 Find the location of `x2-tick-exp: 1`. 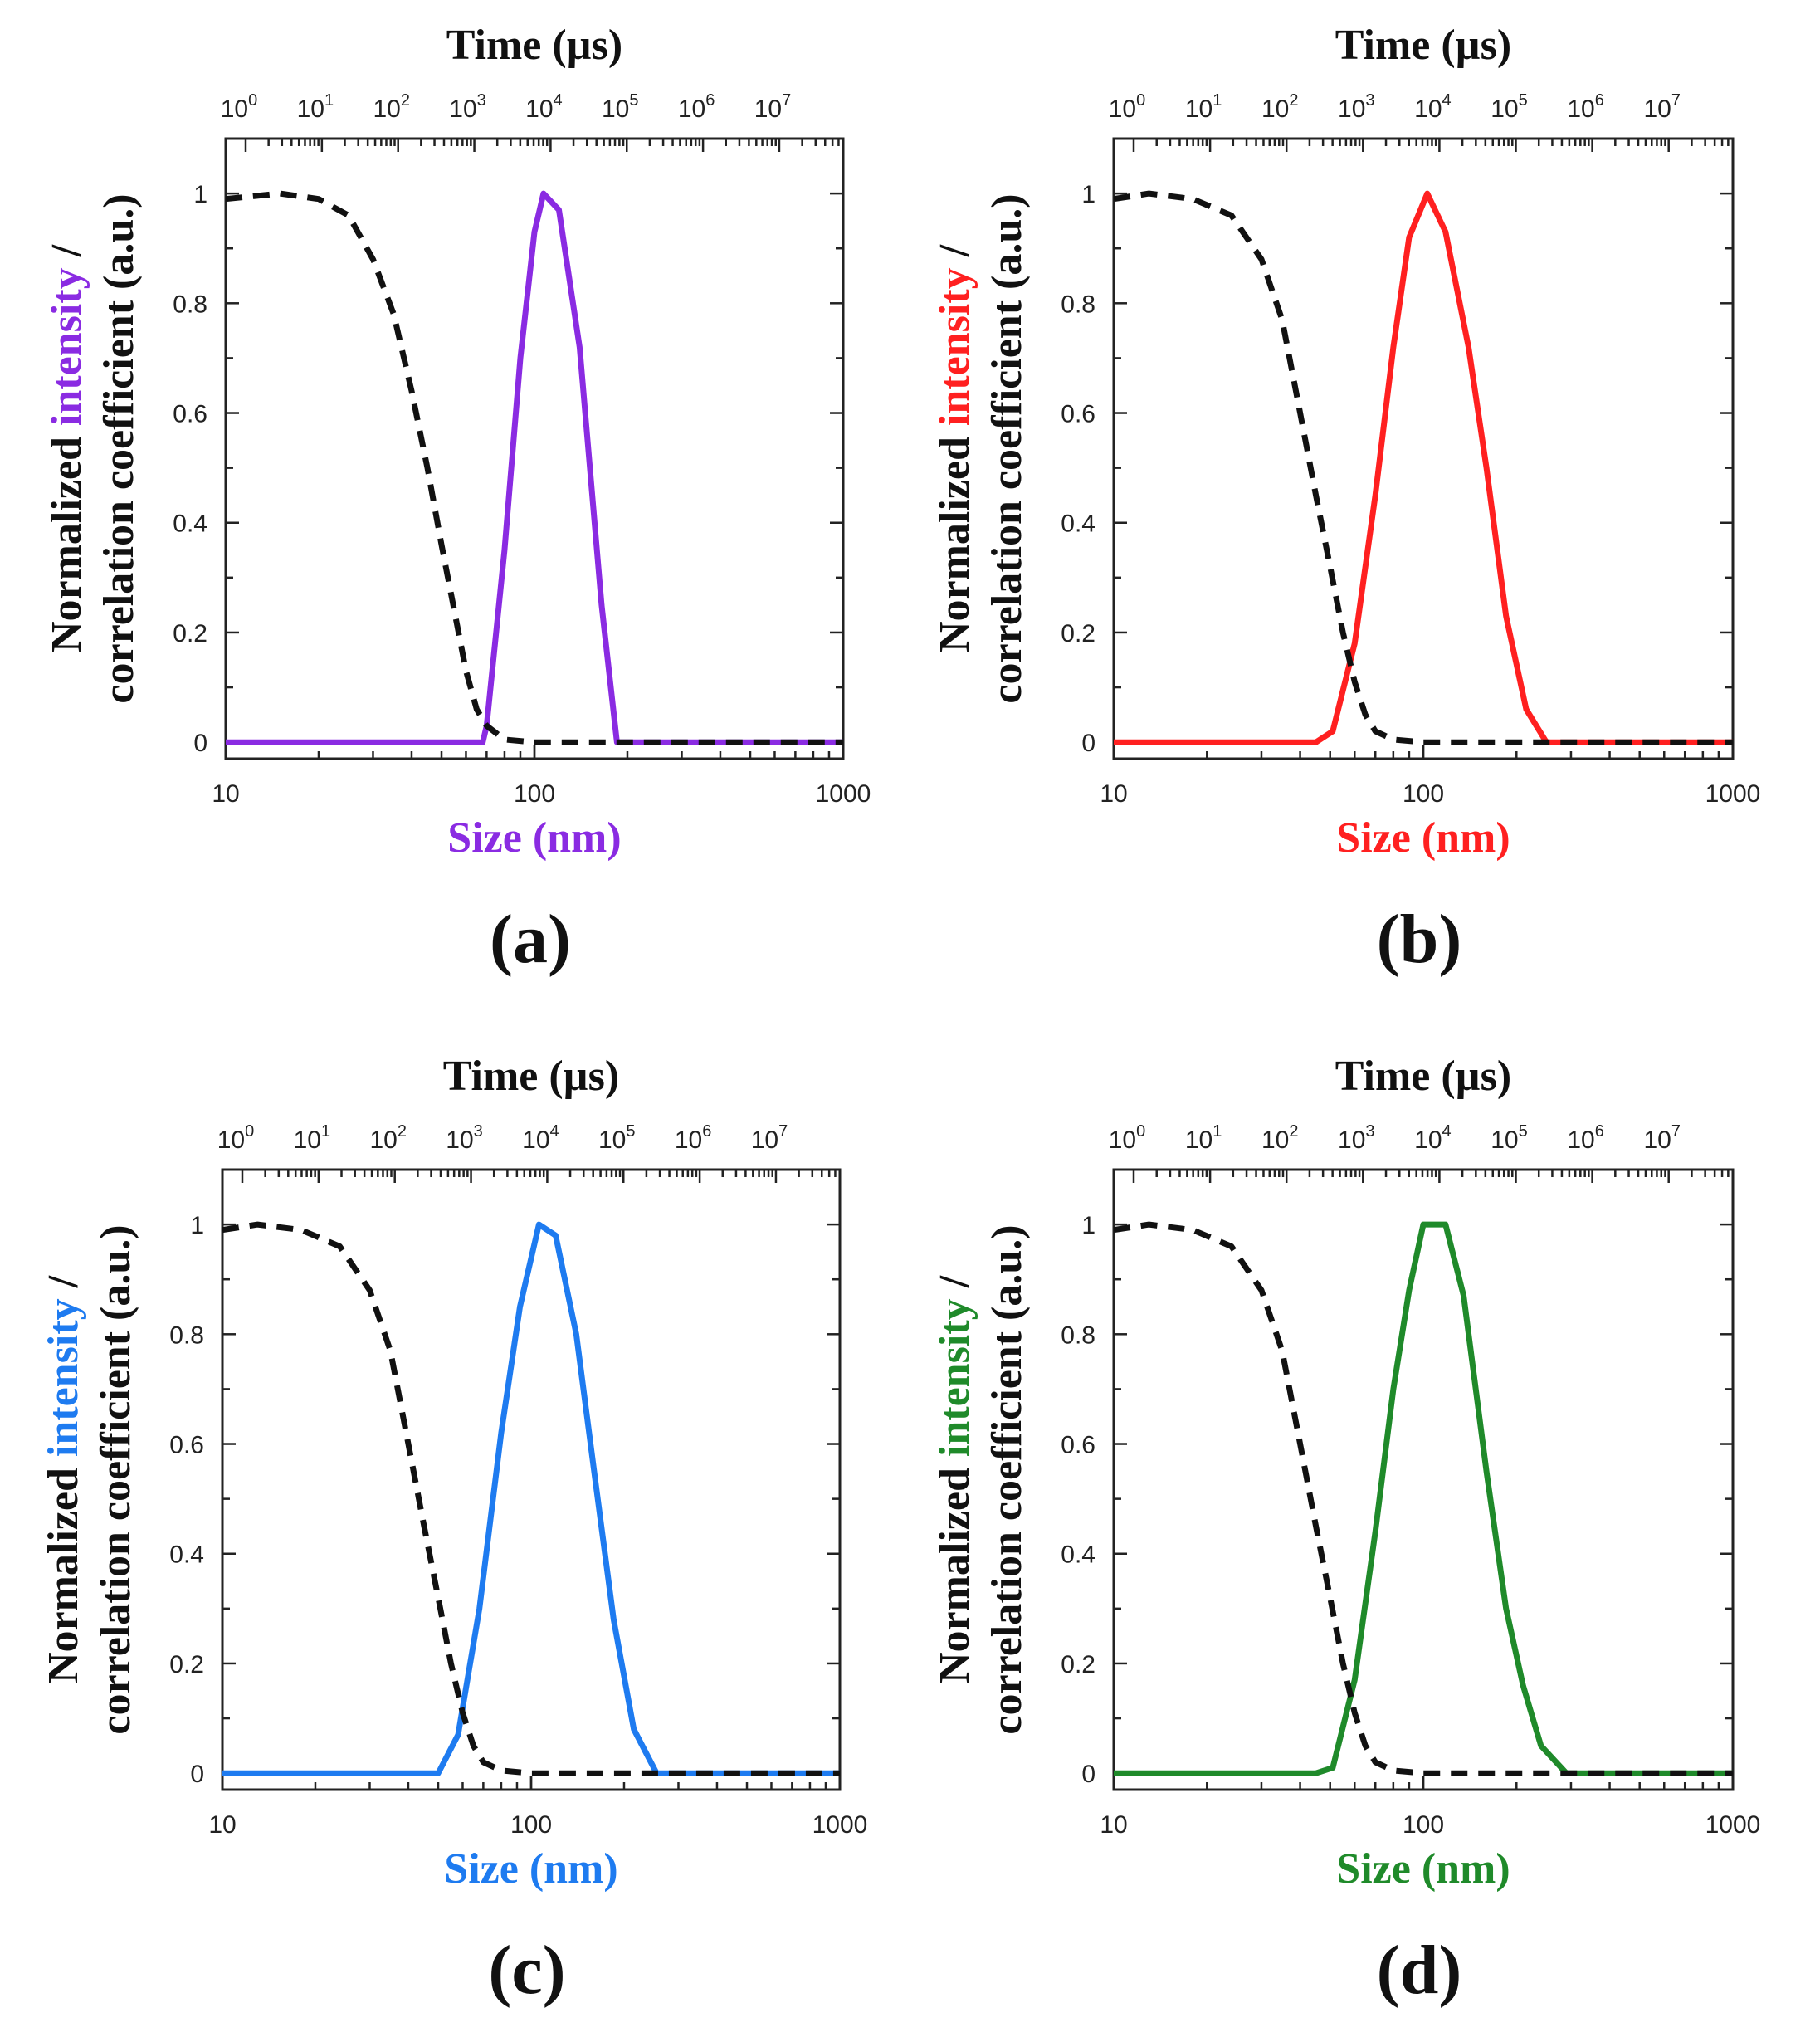

x2-tick-exp: 1 is located at coordinates (1217, 100).